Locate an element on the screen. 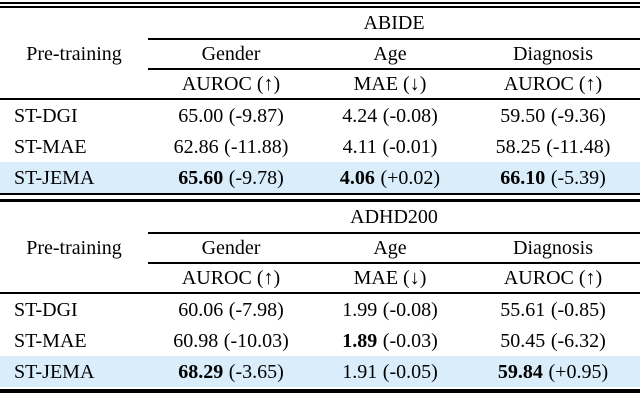  metric-value: 50.45 is located at coordinates (523, 340).